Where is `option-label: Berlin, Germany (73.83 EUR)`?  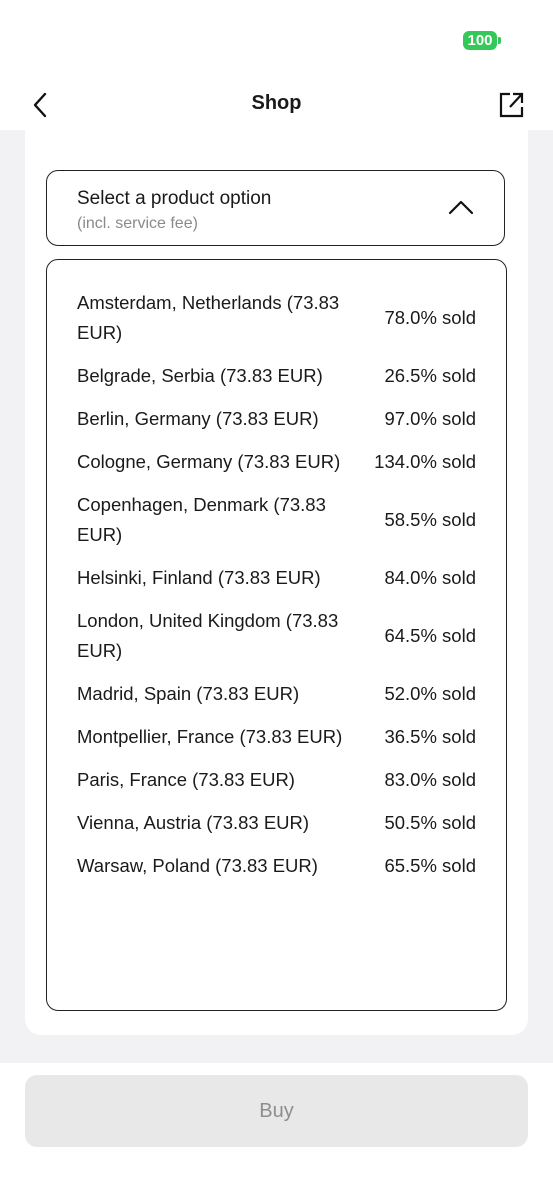
option-label: Berlin, Germany (73.83 EUR) is located at coordinates (198, 418).